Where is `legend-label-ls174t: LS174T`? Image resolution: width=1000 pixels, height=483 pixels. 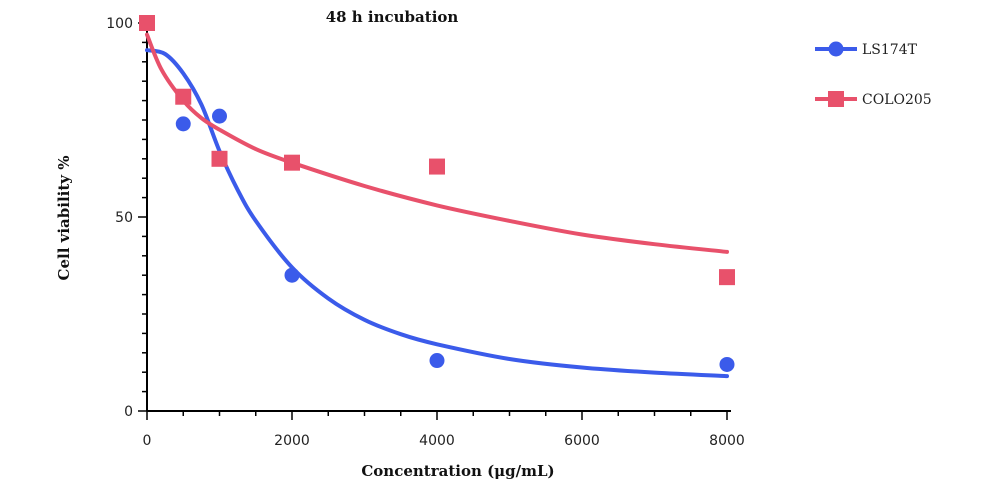
legend-label-ls174t: LS174T is located at coordinates (890, 50).